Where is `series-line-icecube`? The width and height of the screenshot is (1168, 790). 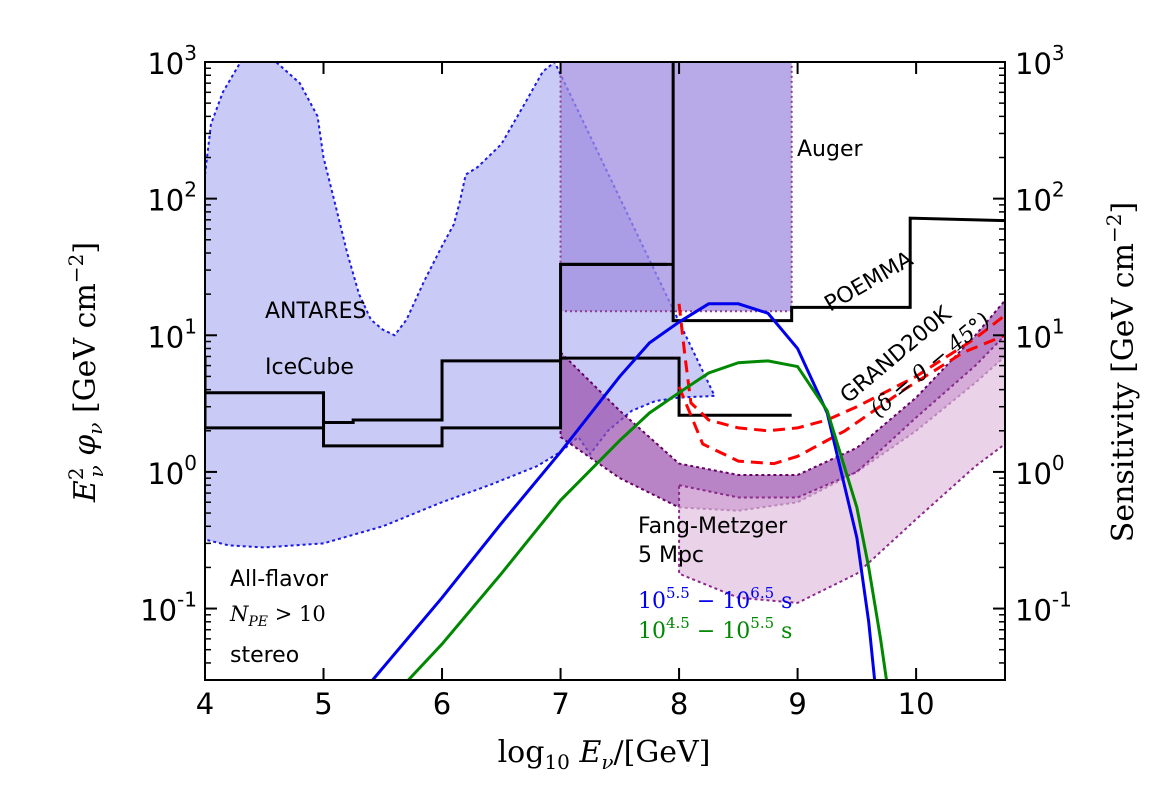 series-line-icecube is located at coordinates (498, 402).